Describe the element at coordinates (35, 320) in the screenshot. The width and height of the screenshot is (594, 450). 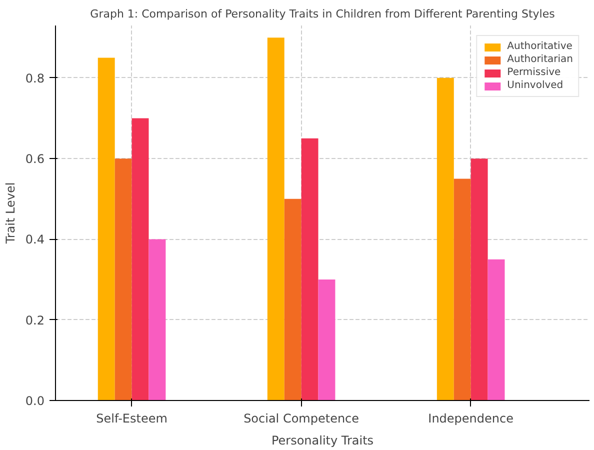
I see `y-tick-label: 0.2` at that location.